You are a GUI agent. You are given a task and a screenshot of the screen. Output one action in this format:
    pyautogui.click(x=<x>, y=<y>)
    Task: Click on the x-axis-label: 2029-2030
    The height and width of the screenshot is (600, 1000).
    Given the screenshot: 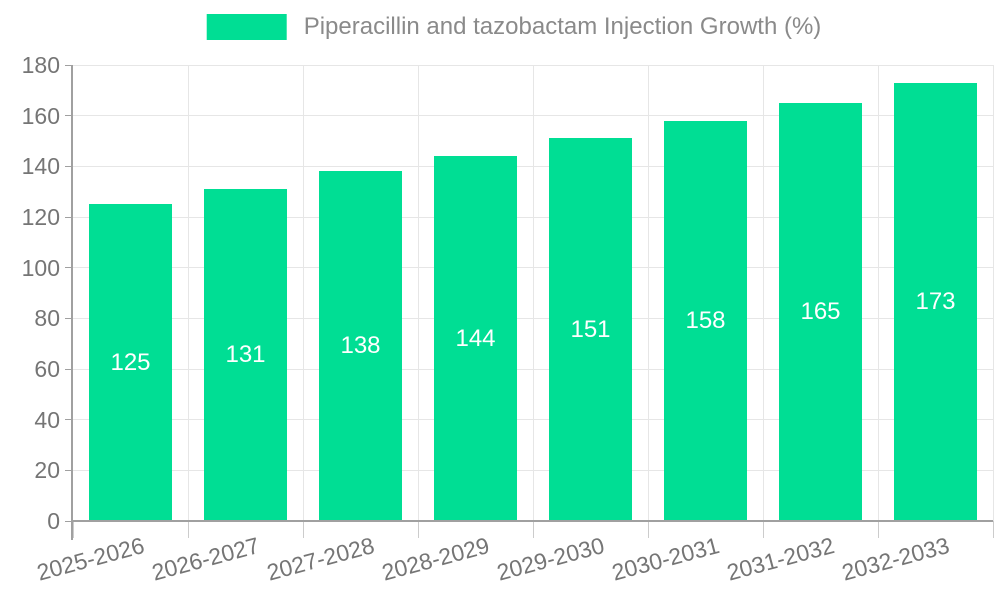 What is the action you would take?
    pyautogui.click(x=550, y=558)
    